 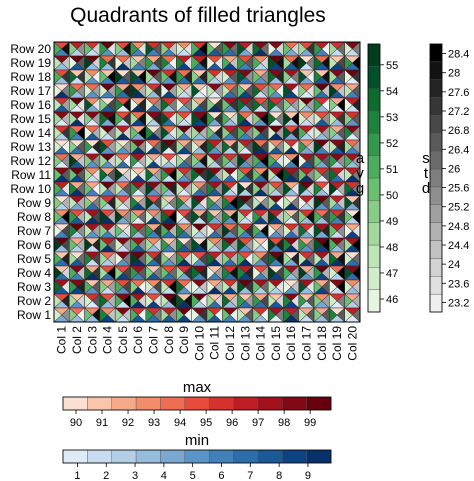 I want to click on avg-tick-label: 48, so click(x=392, y=248).